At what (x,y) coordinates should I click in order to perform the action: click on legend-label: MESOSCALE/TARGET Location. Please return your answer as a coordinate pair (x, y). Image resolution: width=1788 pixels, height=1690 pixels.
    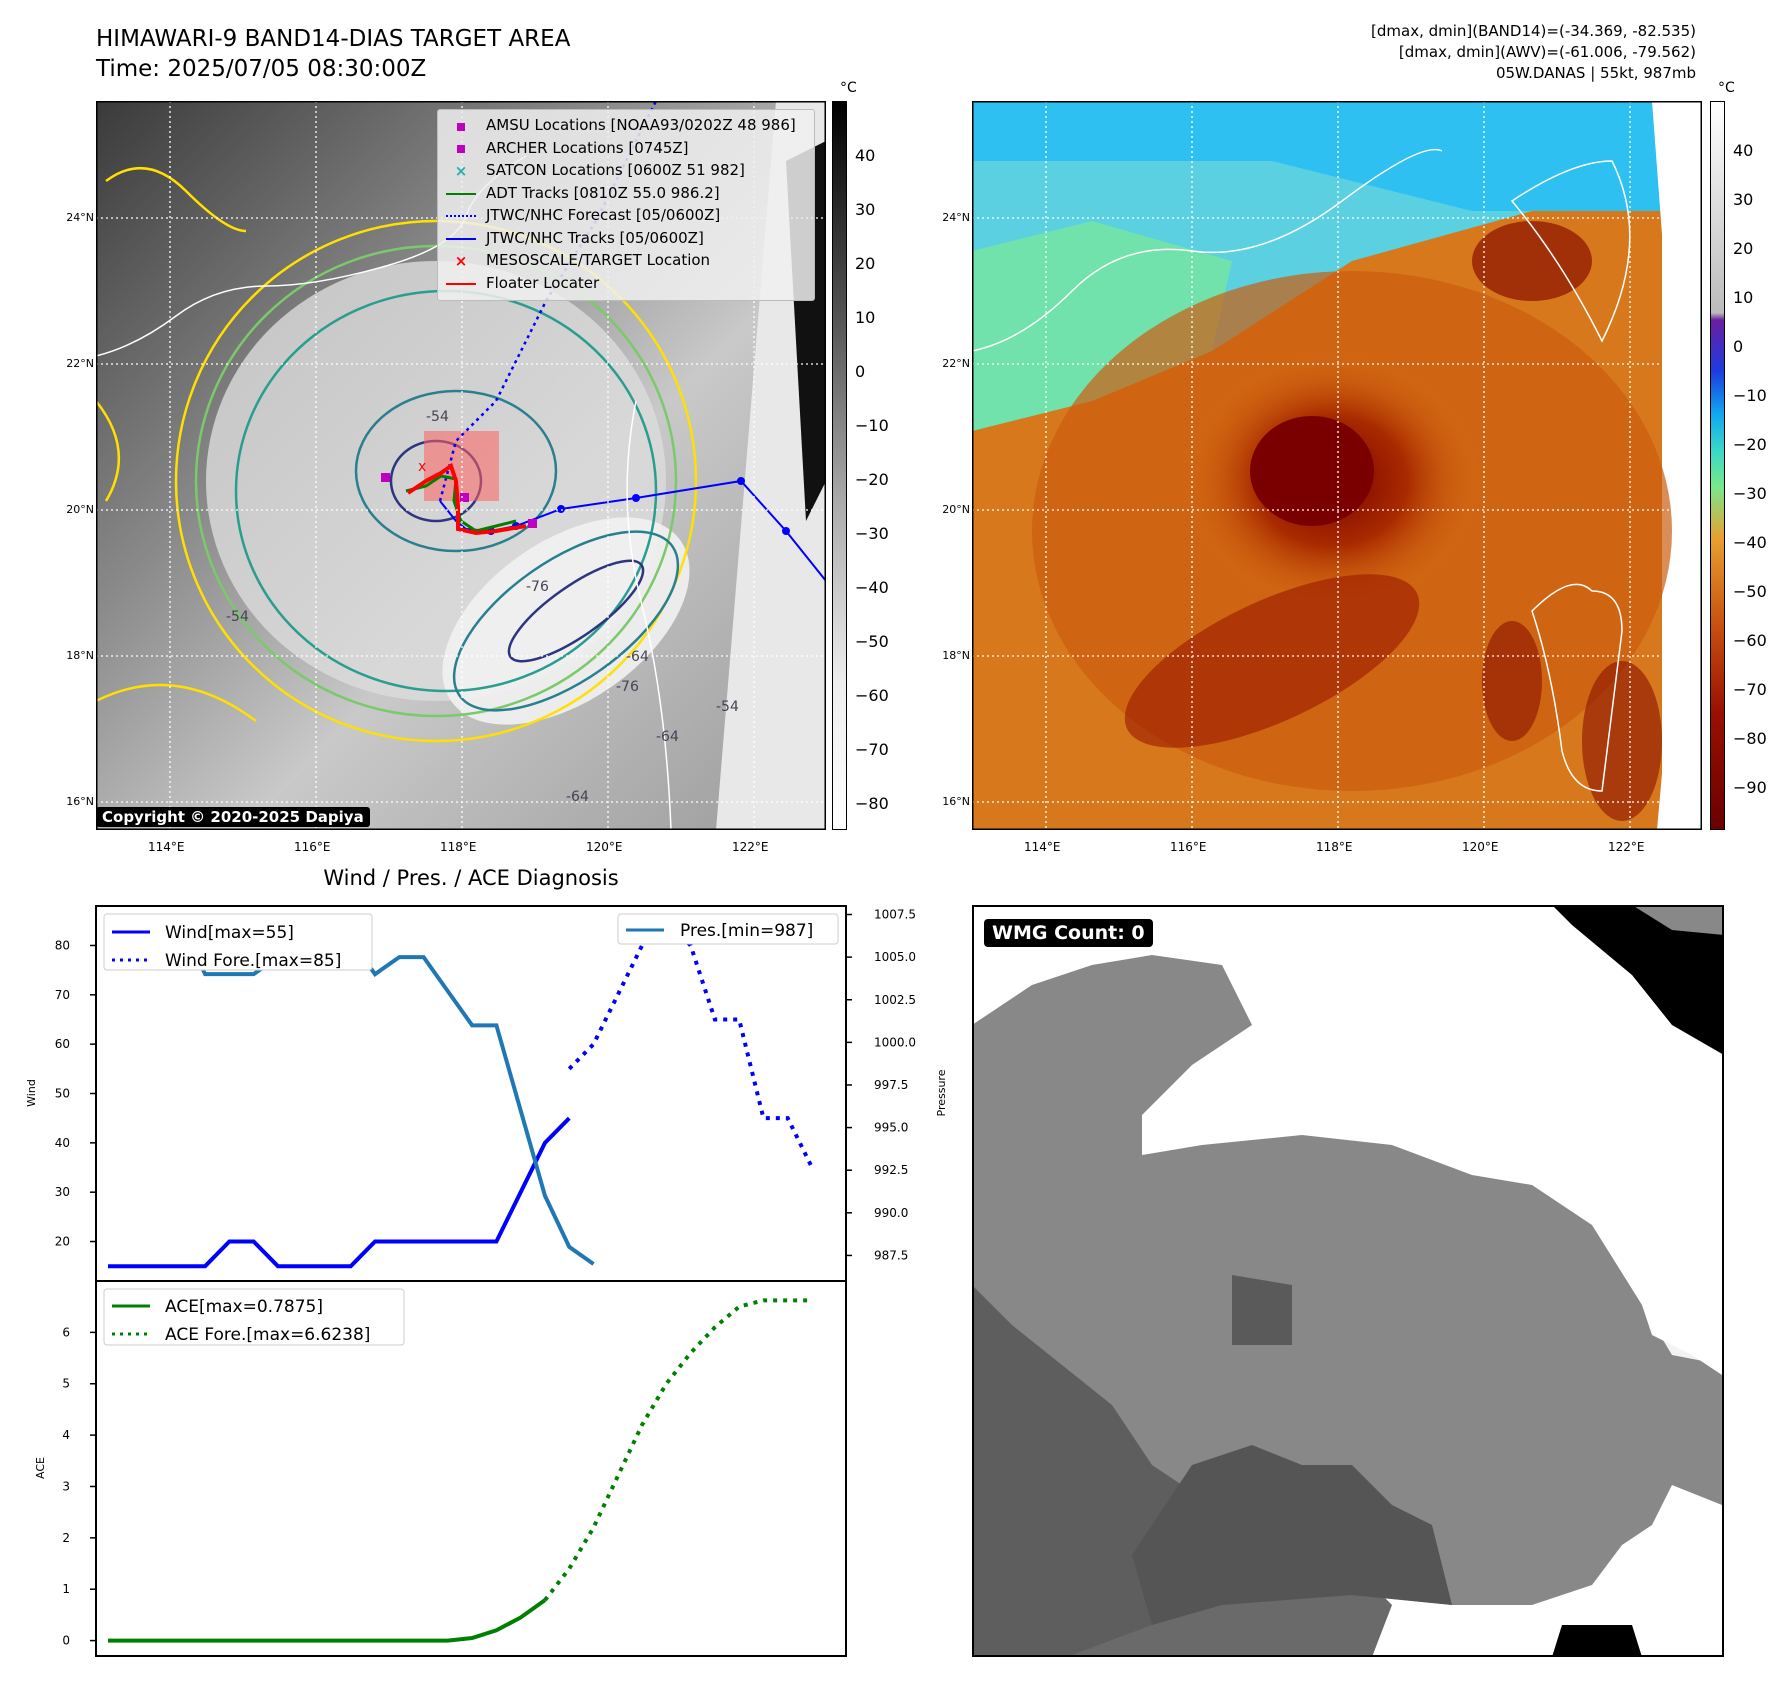
    Looking at the image, I should click on (598, 260).